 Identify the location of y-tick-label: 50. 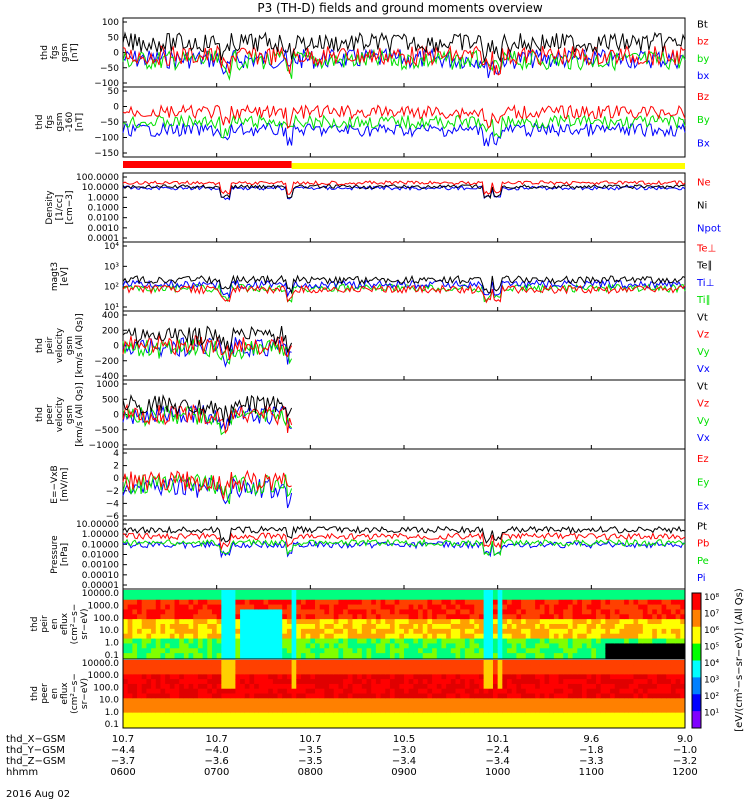
(114, 92).